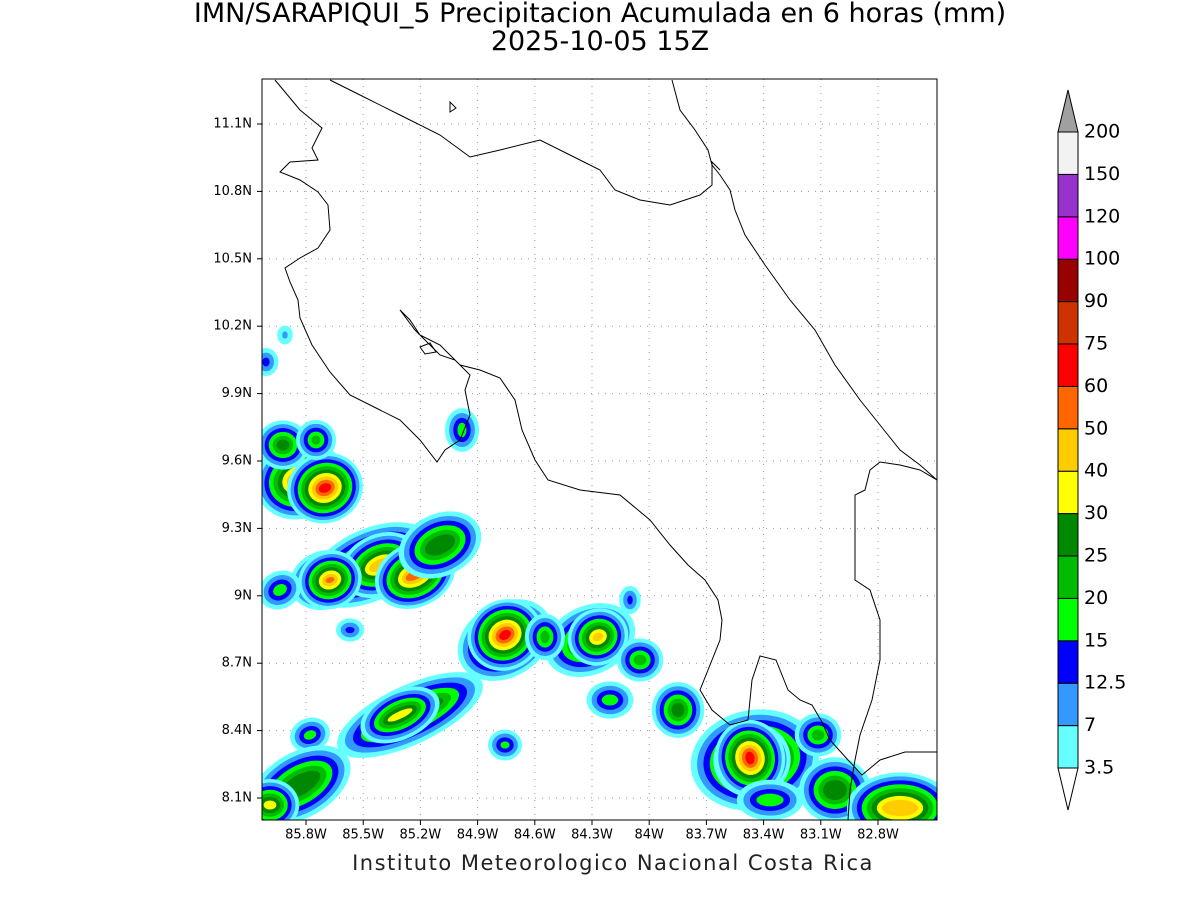 The width and height of the screenshot is (1200, 904). What do you see at coordinates (1096, 471) in the screenshot?
I see `colorbar-label: 40` at bounding box center [1096, 471].